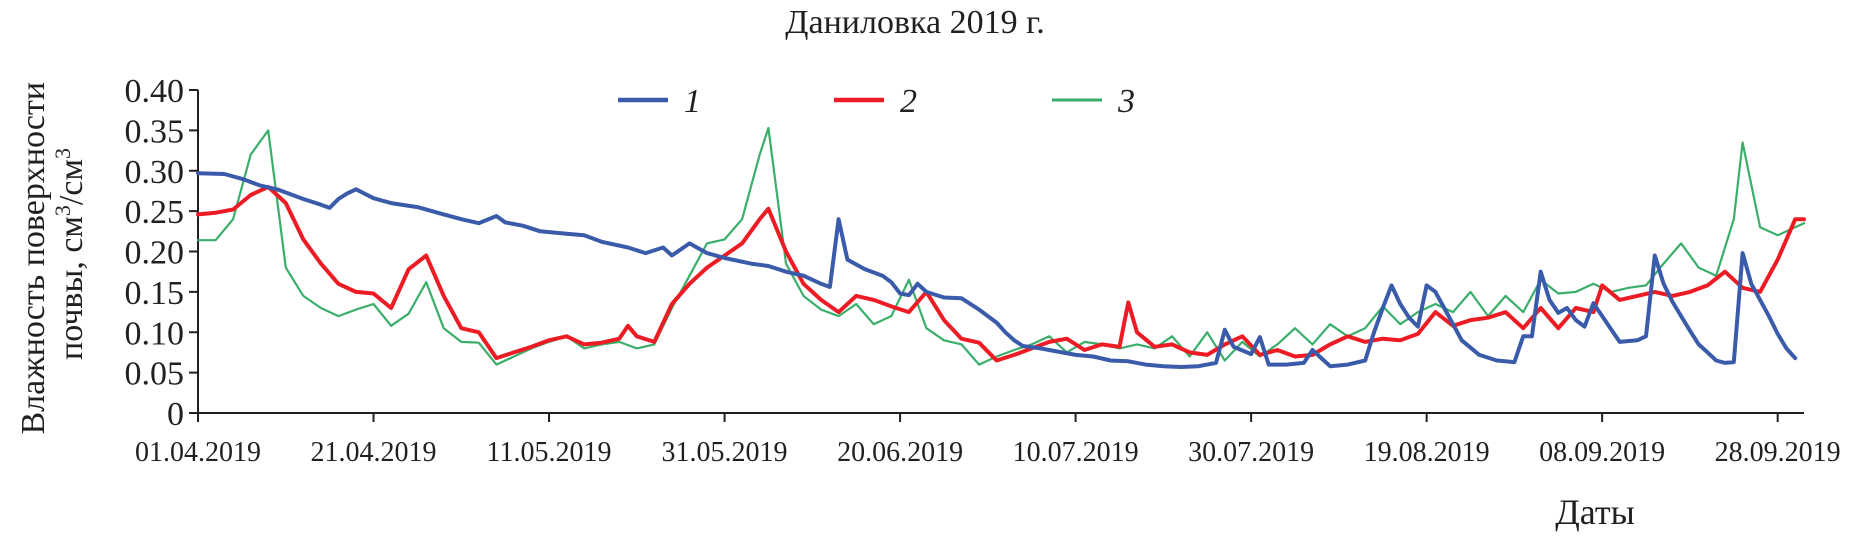 Image resolution: width=1853 pixels, height=538 pixels. What do you see at coordinates (549, 452) in the screenshot?
I see `x-tick-label: 11.05.2019` at bounding box center [549, 452].